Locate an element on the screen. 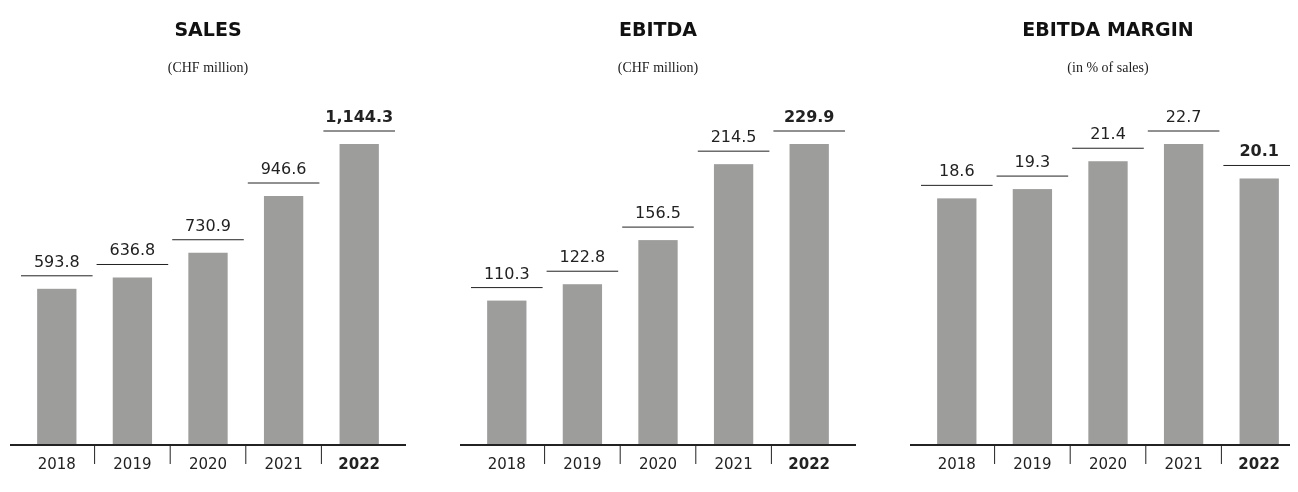 This screenshot has width=1298, height=492. data-label: 122.8 is located at coordinates (582, 257).